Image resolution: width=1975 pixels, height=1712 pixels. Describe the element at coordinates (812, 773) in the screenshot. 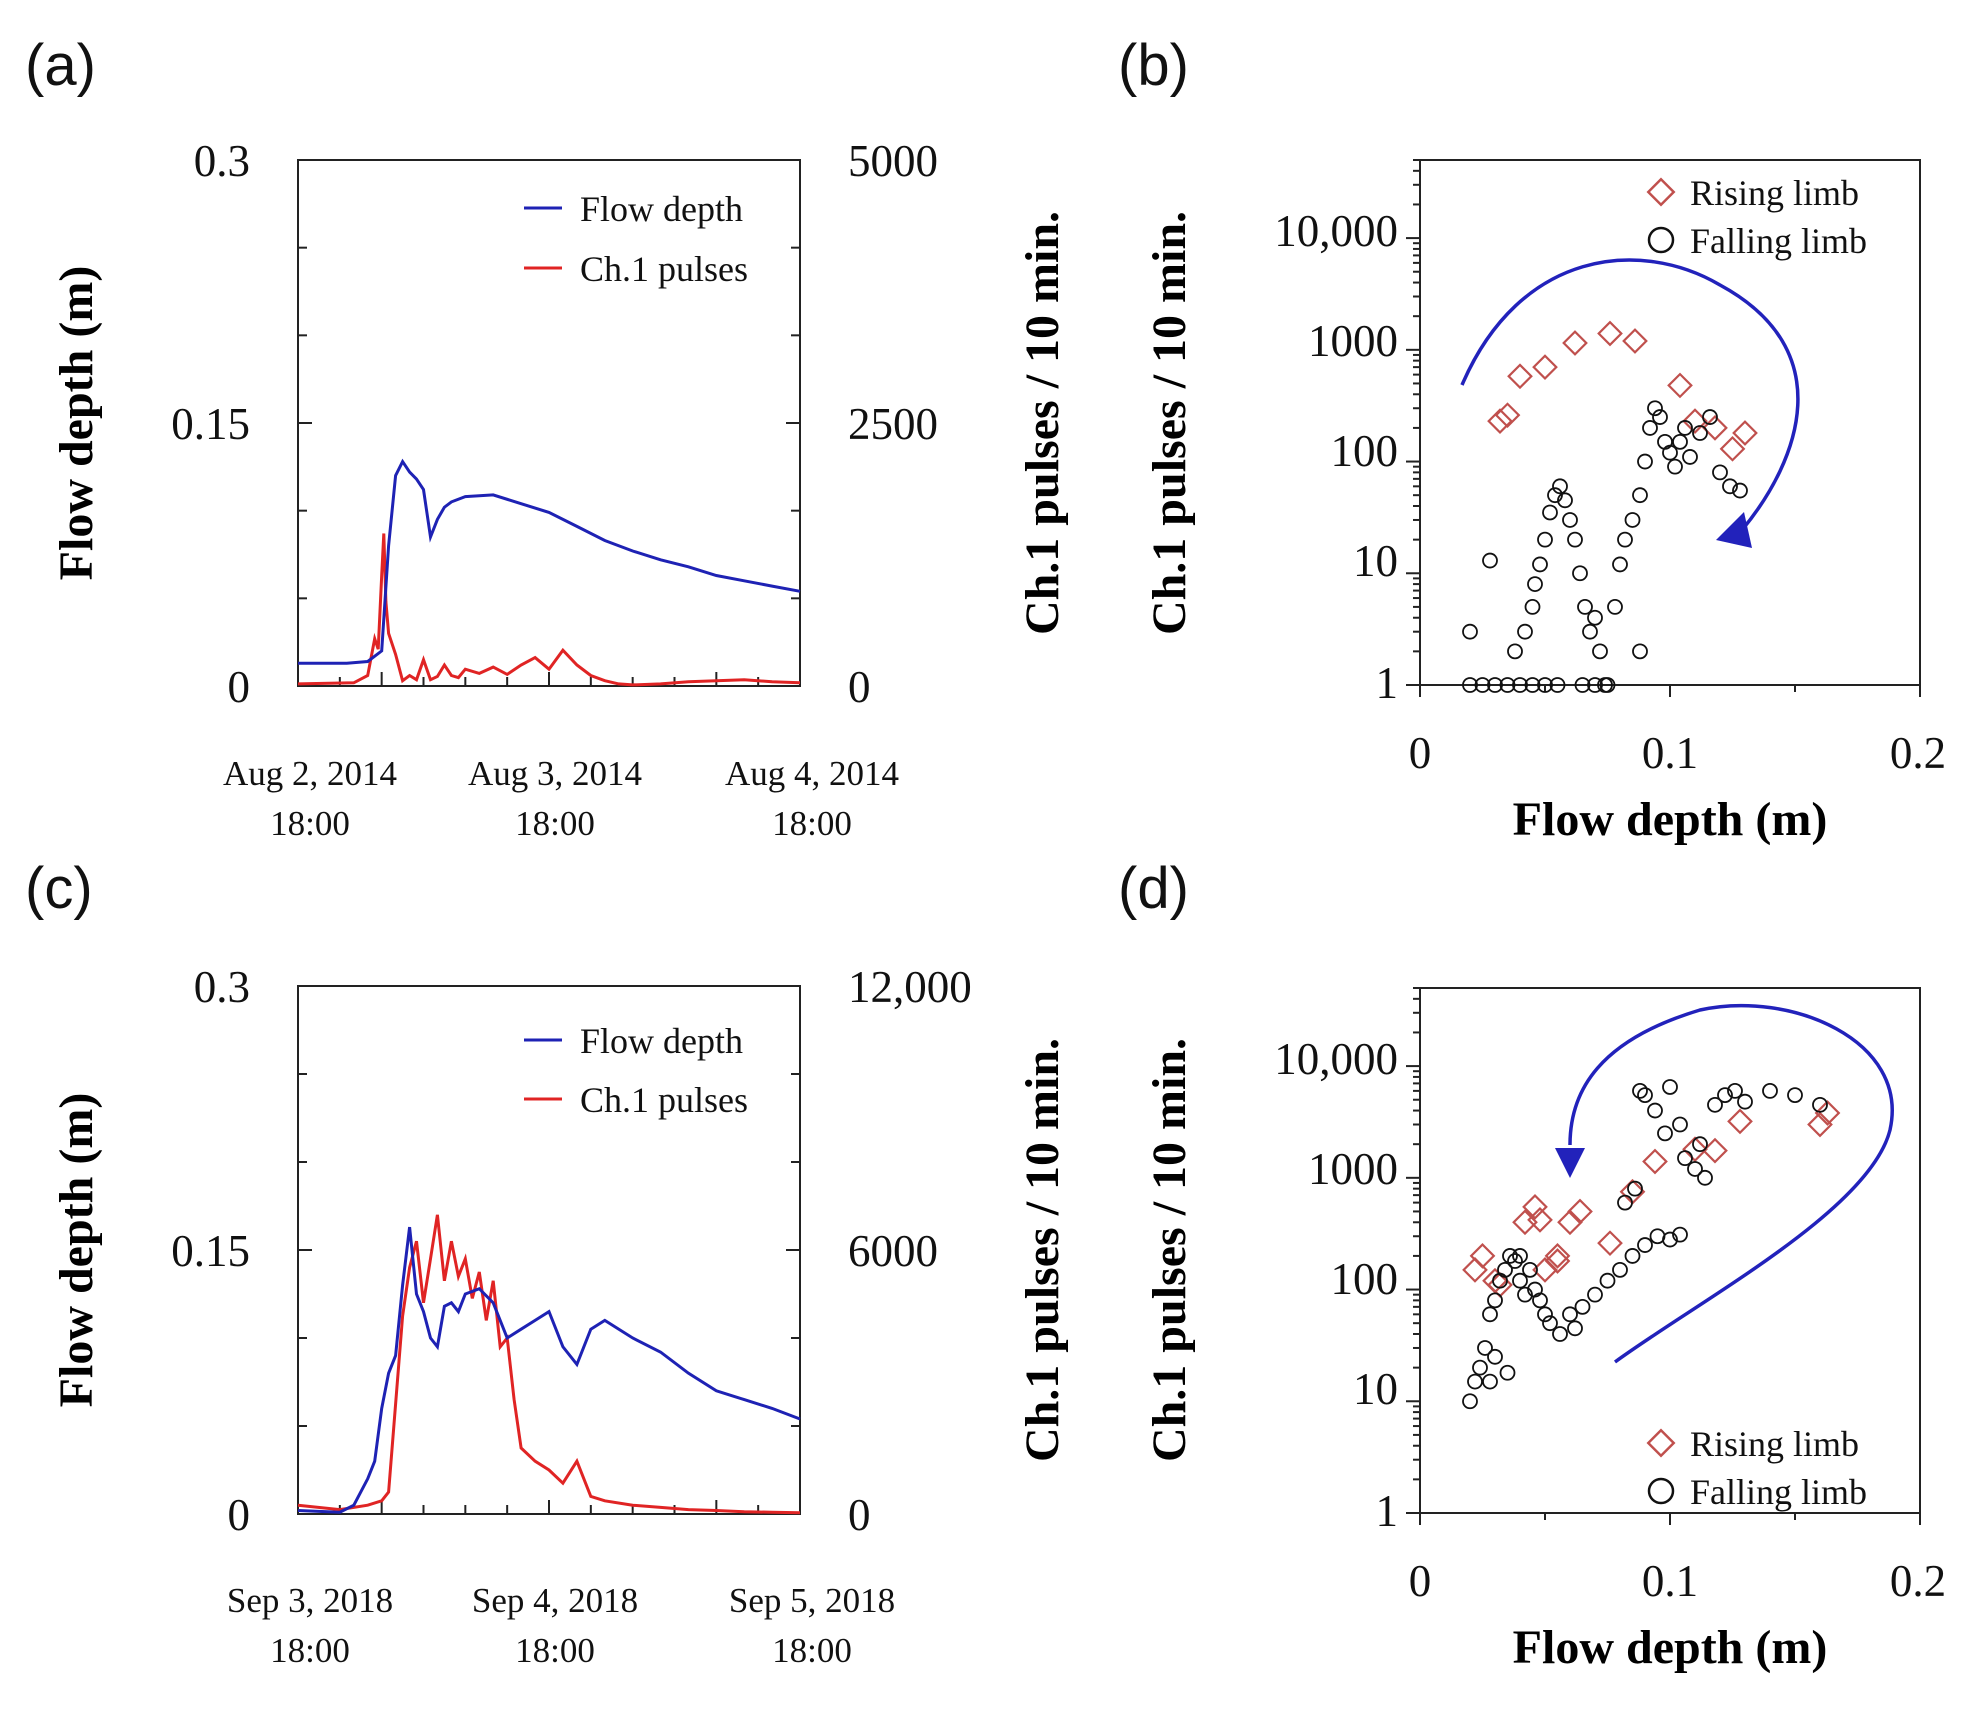

I see `panel-a-date-3: Aug 4, 2014` at that location.